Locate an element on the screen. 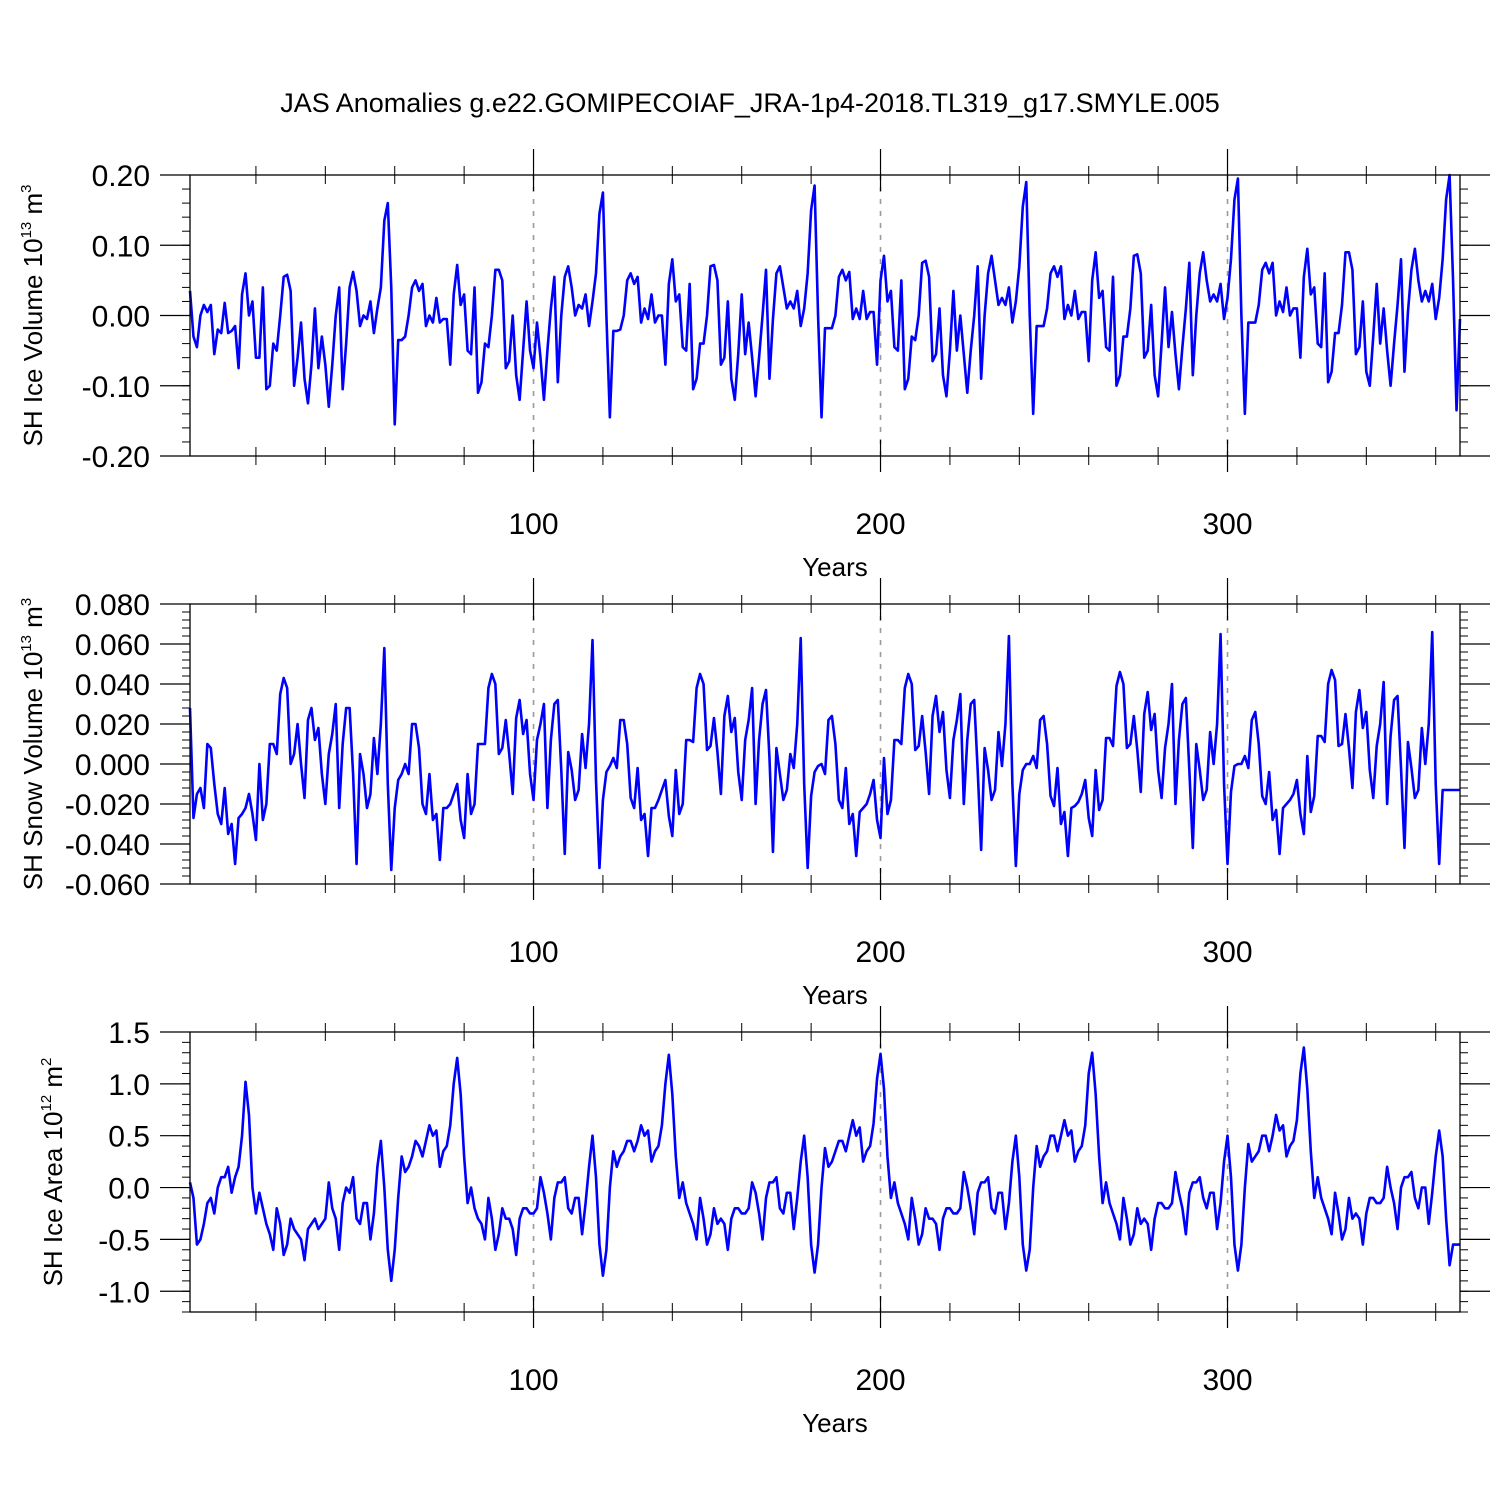  y-axis-label-main: SH Ice Volume 10 is located at coordinates (33, 342).